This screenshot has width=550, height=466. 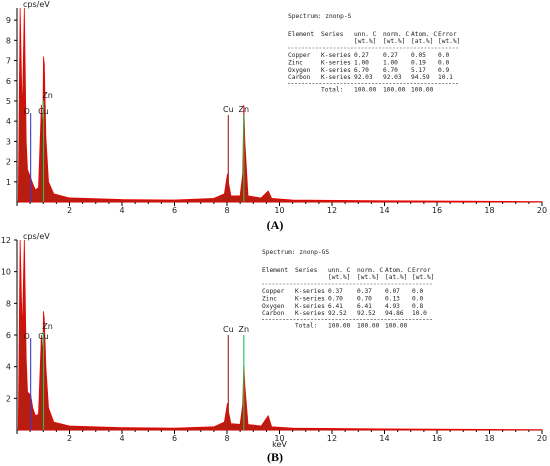 I want to click on table-cell: 92.03, so click(x=363, y=77).